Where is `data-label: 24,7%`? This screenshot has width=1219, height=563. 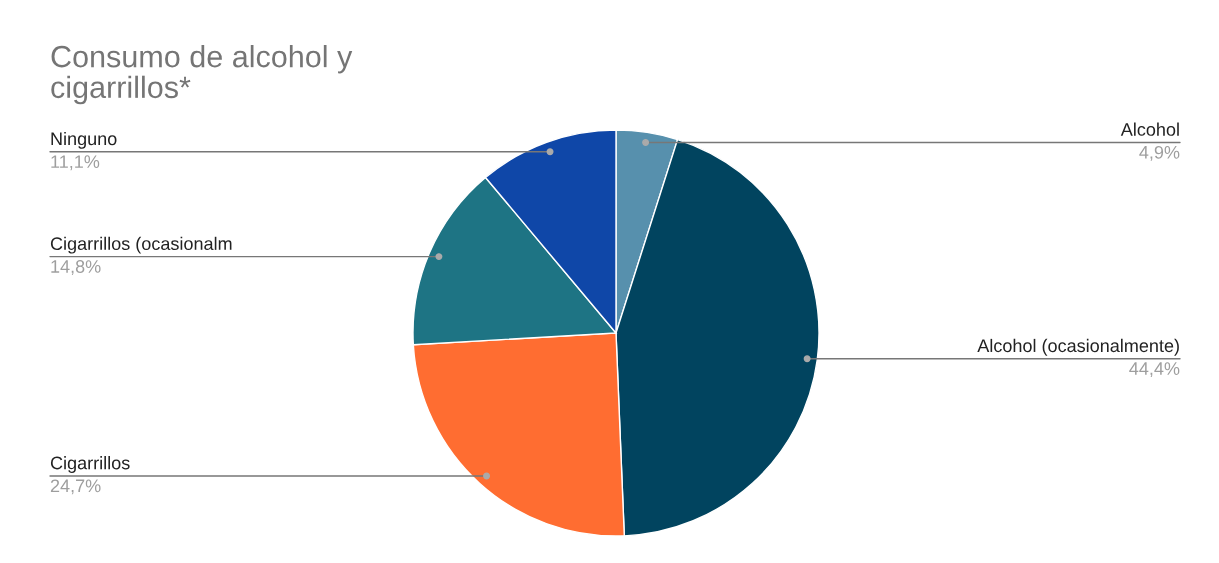
data-label: 24,7% is located at coordinates (75, 487).